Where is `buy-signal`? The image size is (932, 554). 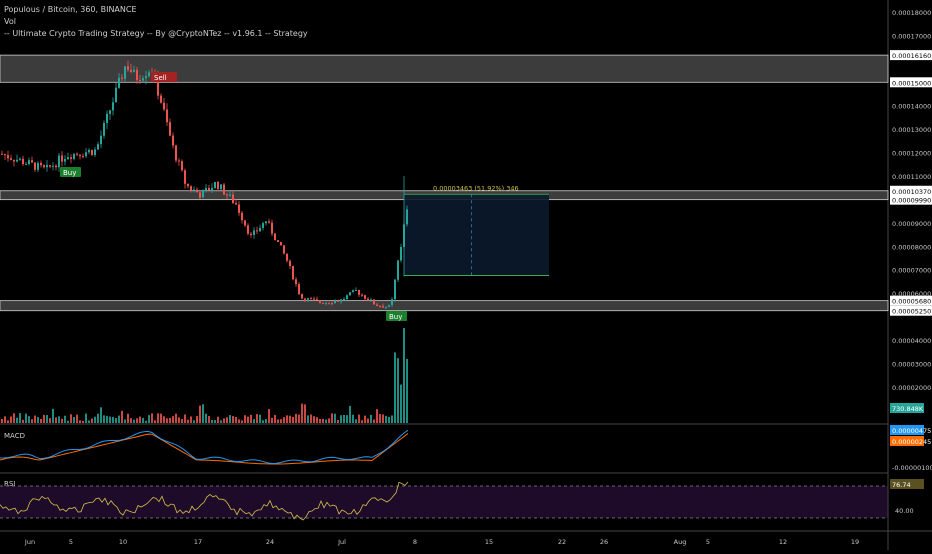
buy-signal is located at coordinates (70, 172).